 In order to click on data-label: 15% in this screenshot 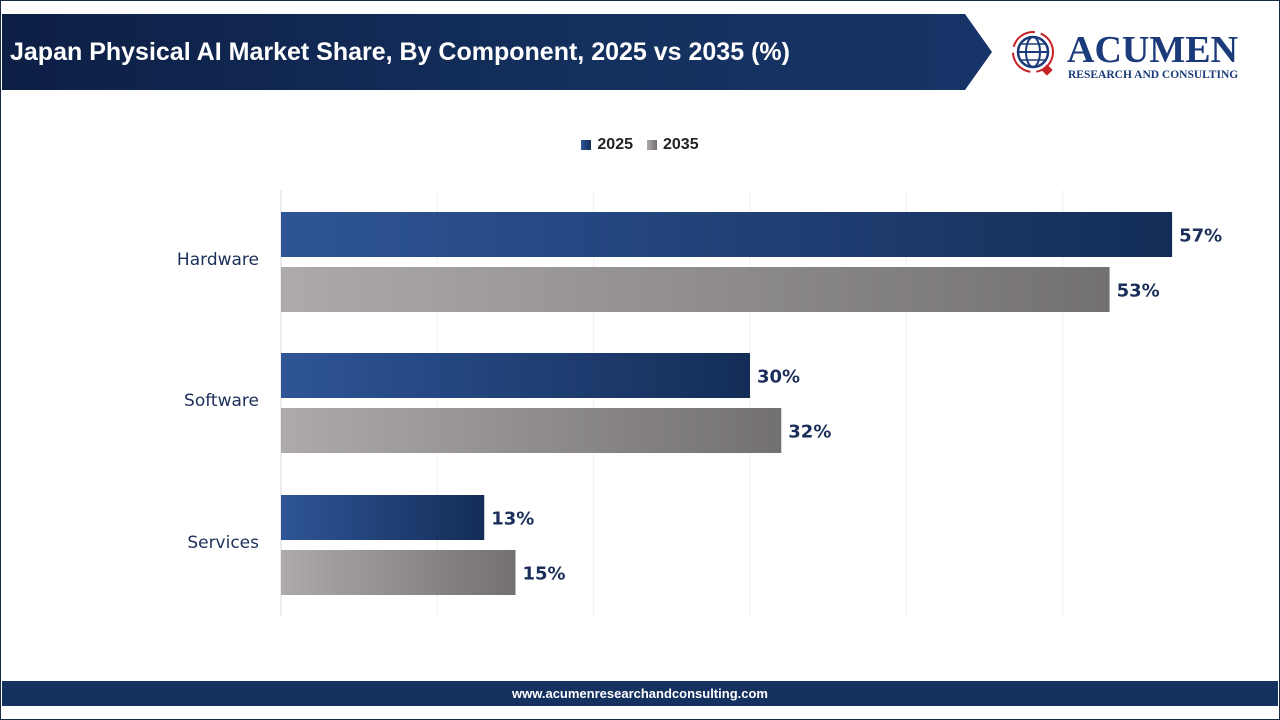, I will do `click(544, 574)`.